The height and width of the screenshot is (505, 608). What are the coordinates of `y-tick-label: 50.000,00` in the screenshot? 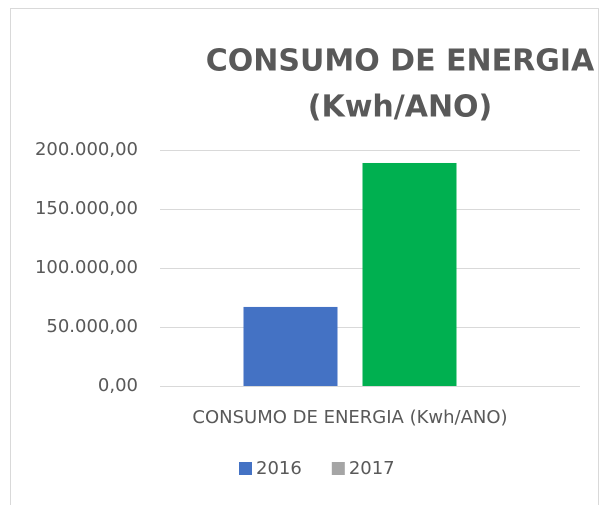 It's located at (92, 326).